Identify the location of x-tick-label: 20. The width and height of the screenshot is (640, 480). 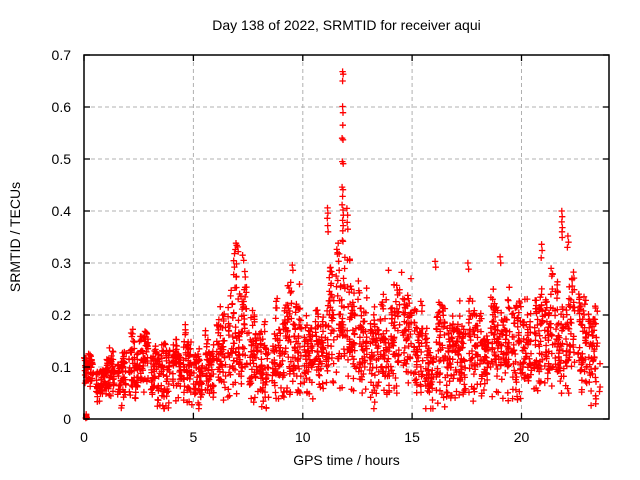
(522, 437).